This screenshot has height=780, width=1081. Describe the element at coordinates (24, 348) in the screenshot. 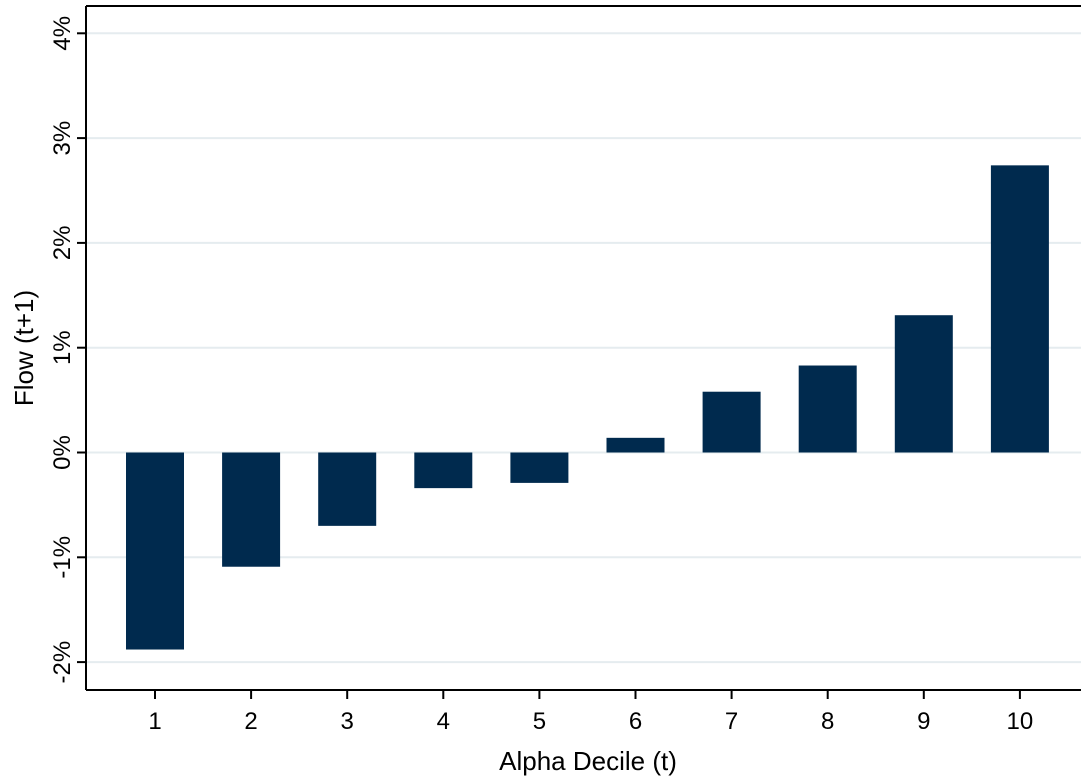

I see `y-axis-title: Flow (t+1)` at that location.